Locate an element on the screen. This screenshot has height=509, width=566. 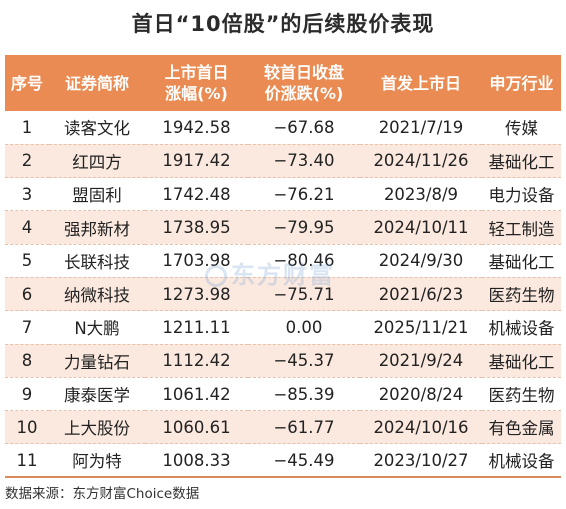
cell-change: −45.37 is located at coordinates (304, 361).